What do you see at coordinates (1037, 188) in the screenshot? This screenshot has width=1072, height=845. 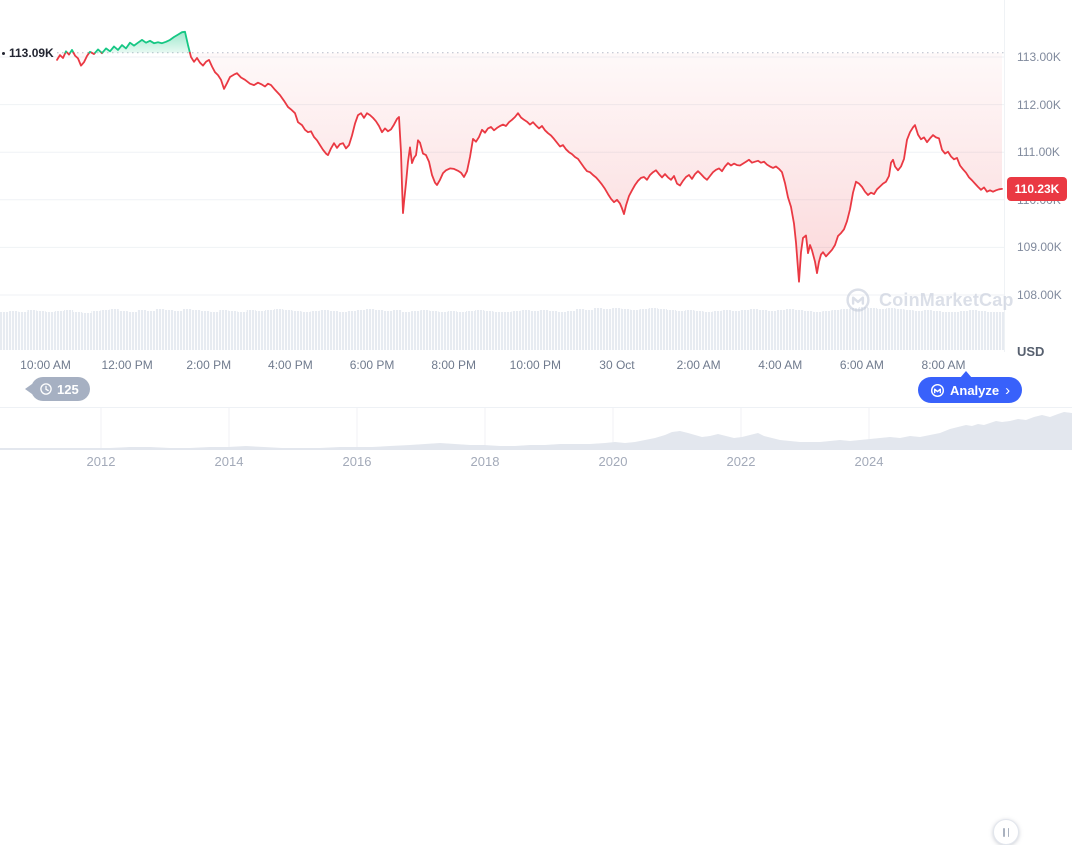 I see `last-price-badge: 110.23K` at bounding box center [1037, 188].